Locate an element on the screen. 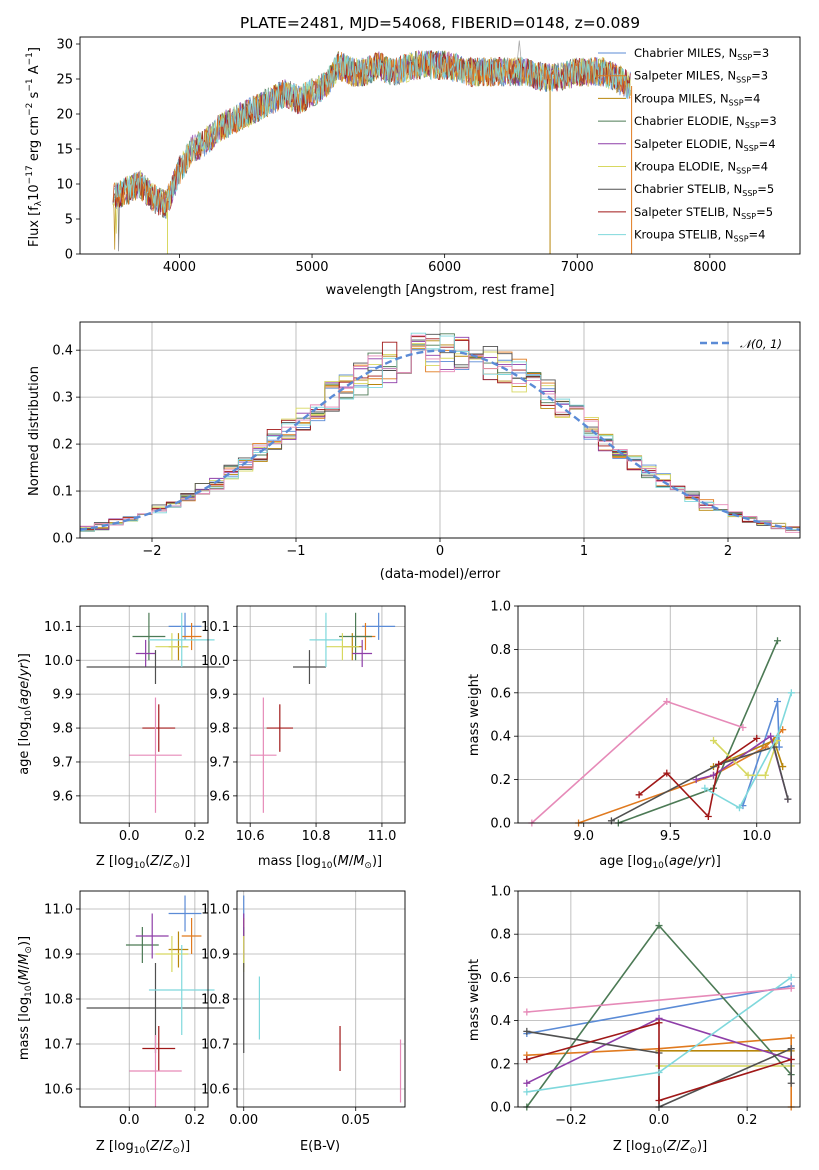 The width and height of the screenshot is (819, 1170). y-tick-label: 0 is located at coordinates (69, 255).